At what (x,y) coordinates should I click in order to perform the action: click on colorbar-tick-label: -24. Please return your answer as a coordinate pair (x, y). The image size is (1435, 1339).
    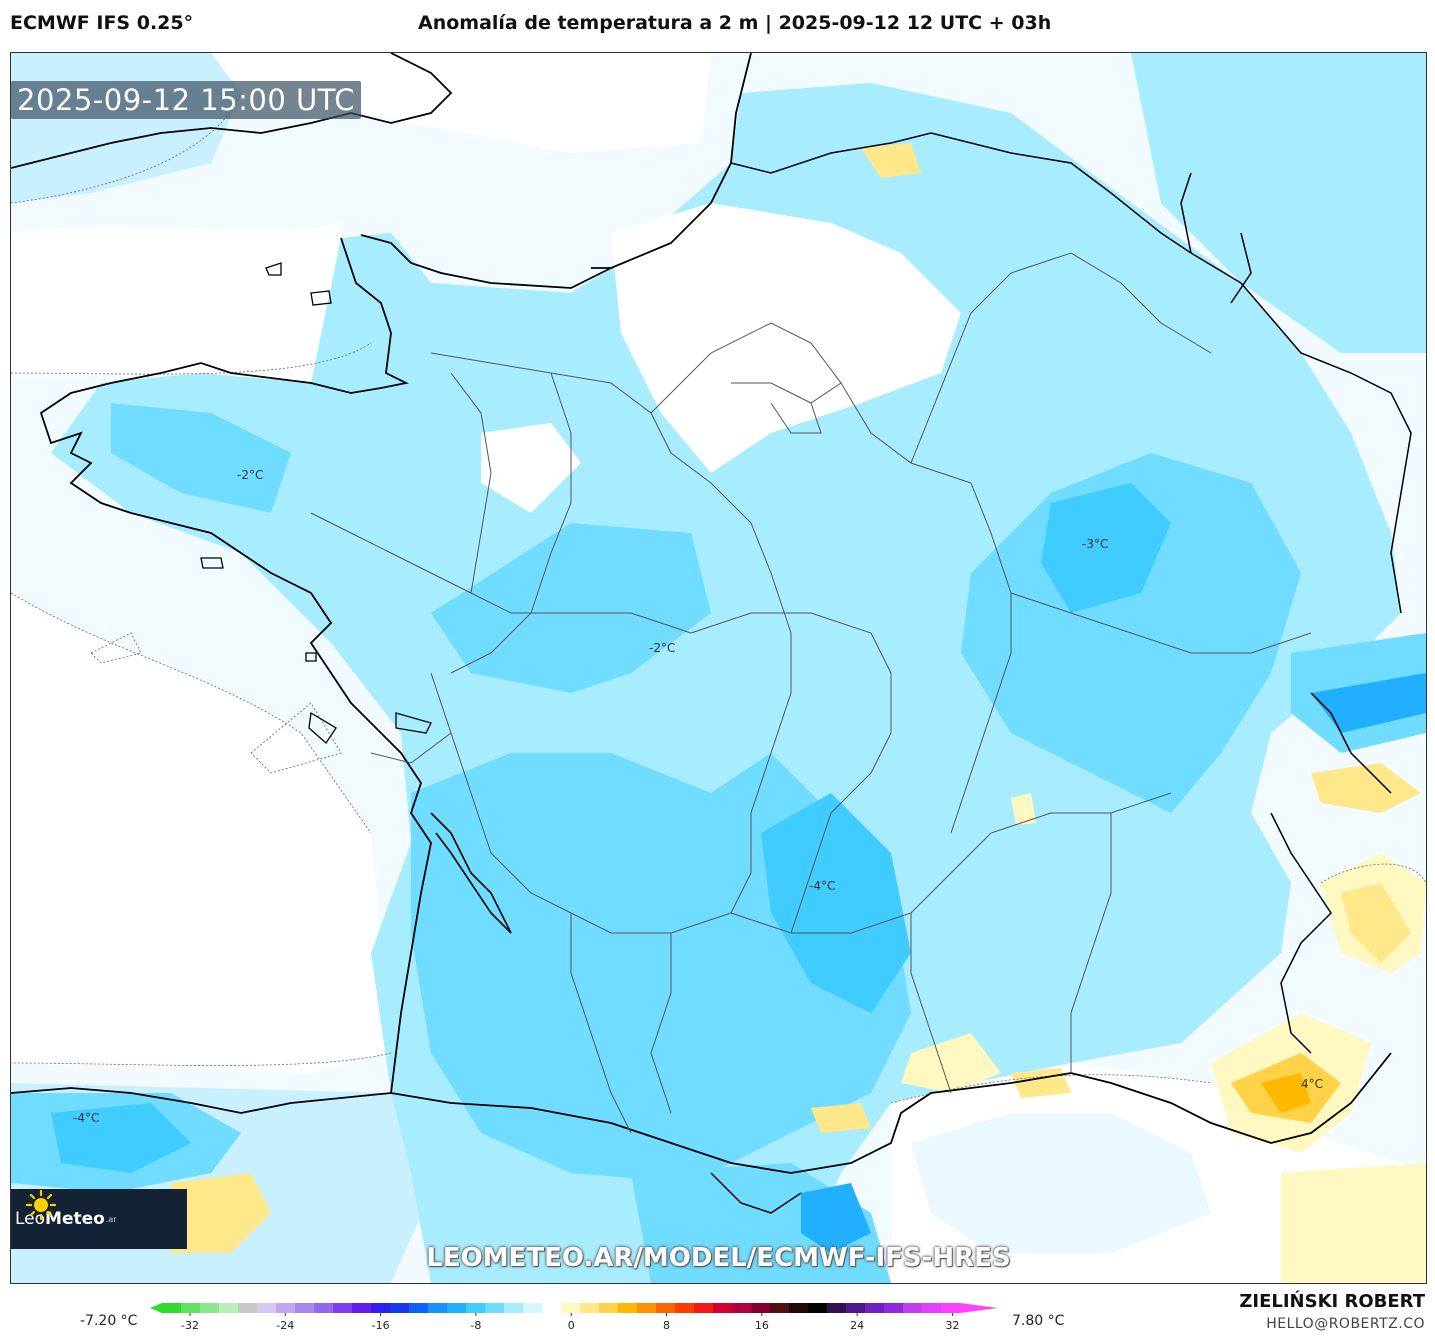
    Looking at the image, I should click on (285, 1325).